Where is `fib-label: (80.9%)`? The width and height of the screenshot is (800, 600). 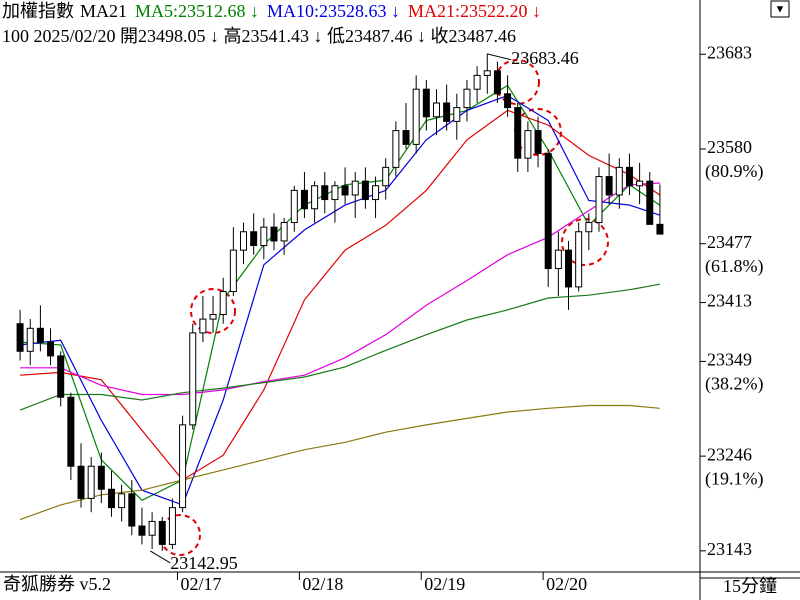 fib-label: (80.9%) is located at coordinates (734, 171).